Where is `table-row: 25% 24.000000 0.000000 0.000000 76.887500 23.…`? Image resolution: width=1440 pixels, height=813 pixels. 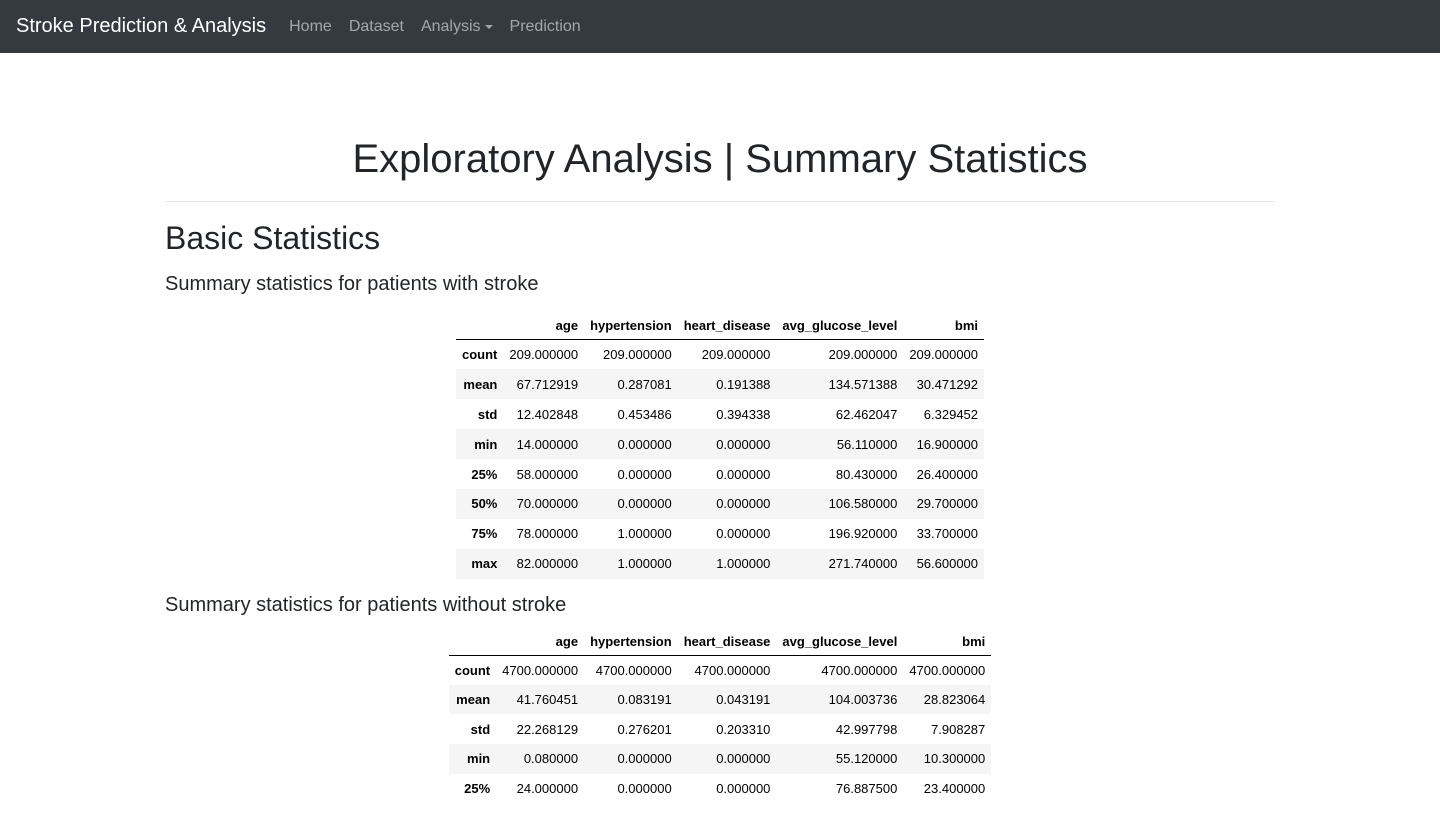 table-row: 25% 24.000000 0.000000 0.000000 76.887500 23.… is located at coordinates (720, 789).